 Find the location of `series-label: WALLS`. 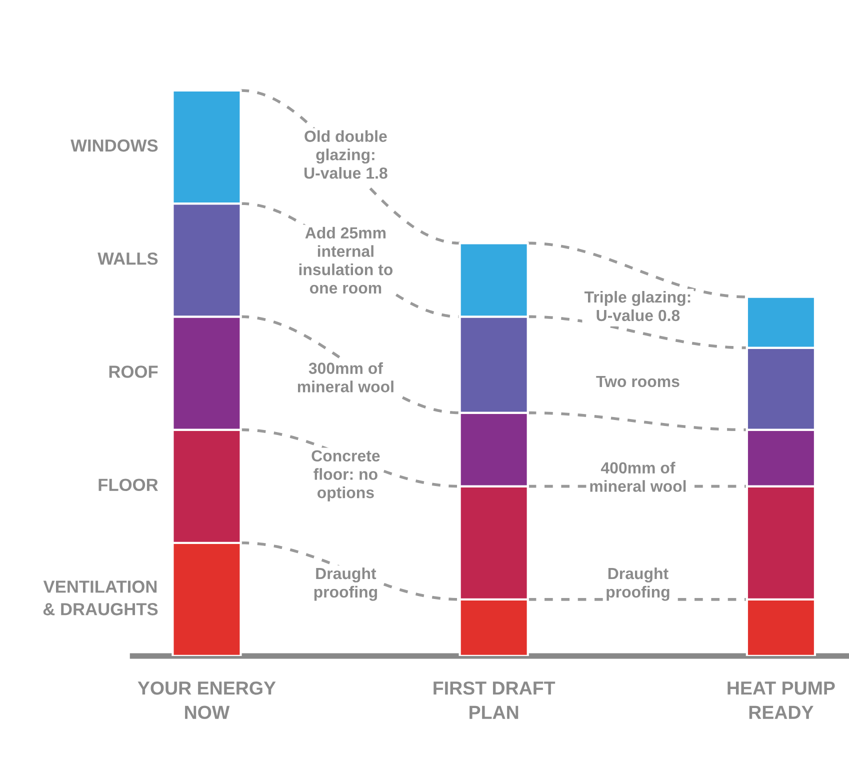

series-label: WALLS is located at coordinates (128, 258).